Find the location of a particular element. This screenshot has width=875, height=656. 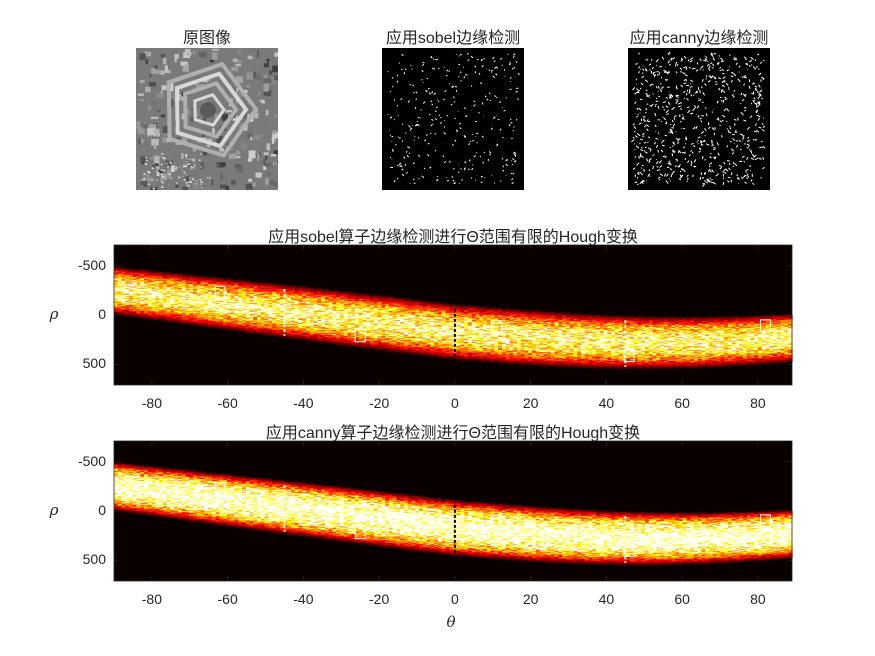

canny-edge-map is located at coordinates (698, 119).